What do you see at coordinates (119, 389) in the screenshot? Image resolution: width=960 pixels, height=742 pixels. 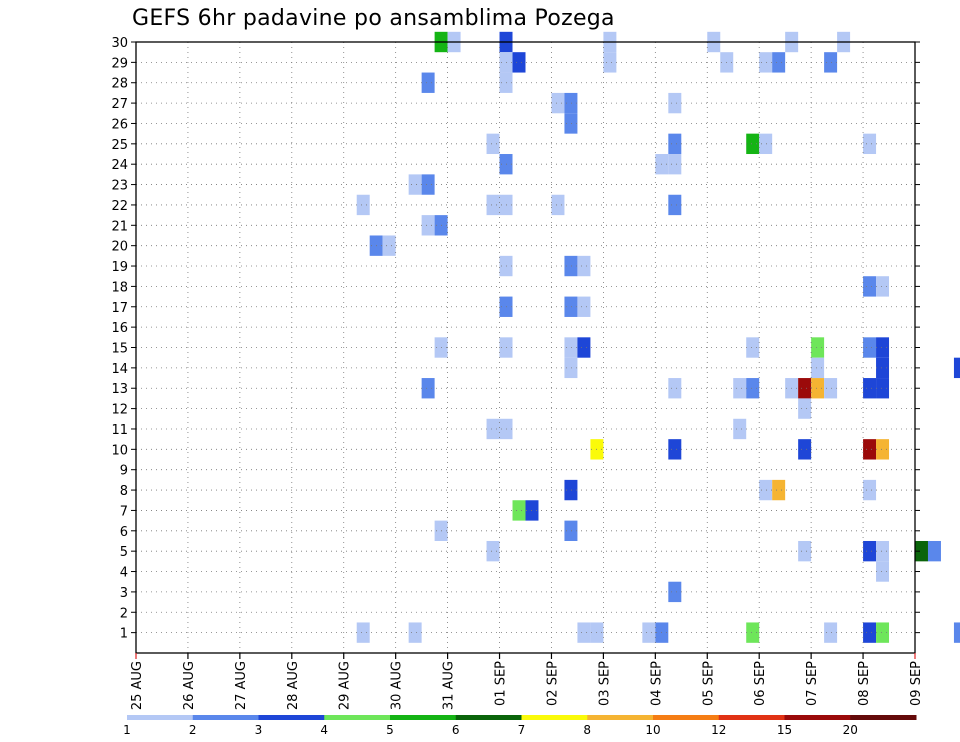 I see `y-tick-label: 13` at bounding box center [119, 389].